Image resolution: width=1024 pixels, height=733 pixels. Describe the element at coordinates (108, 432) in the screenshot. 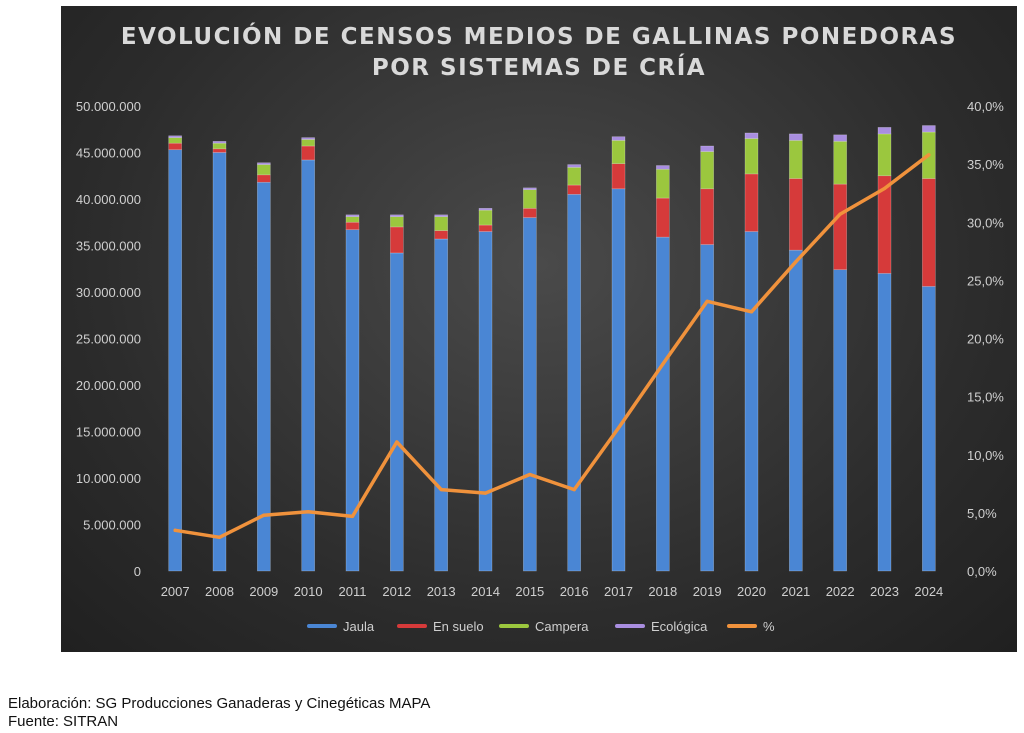

I see `y-left-tick-label: 15.000.000` at that location.